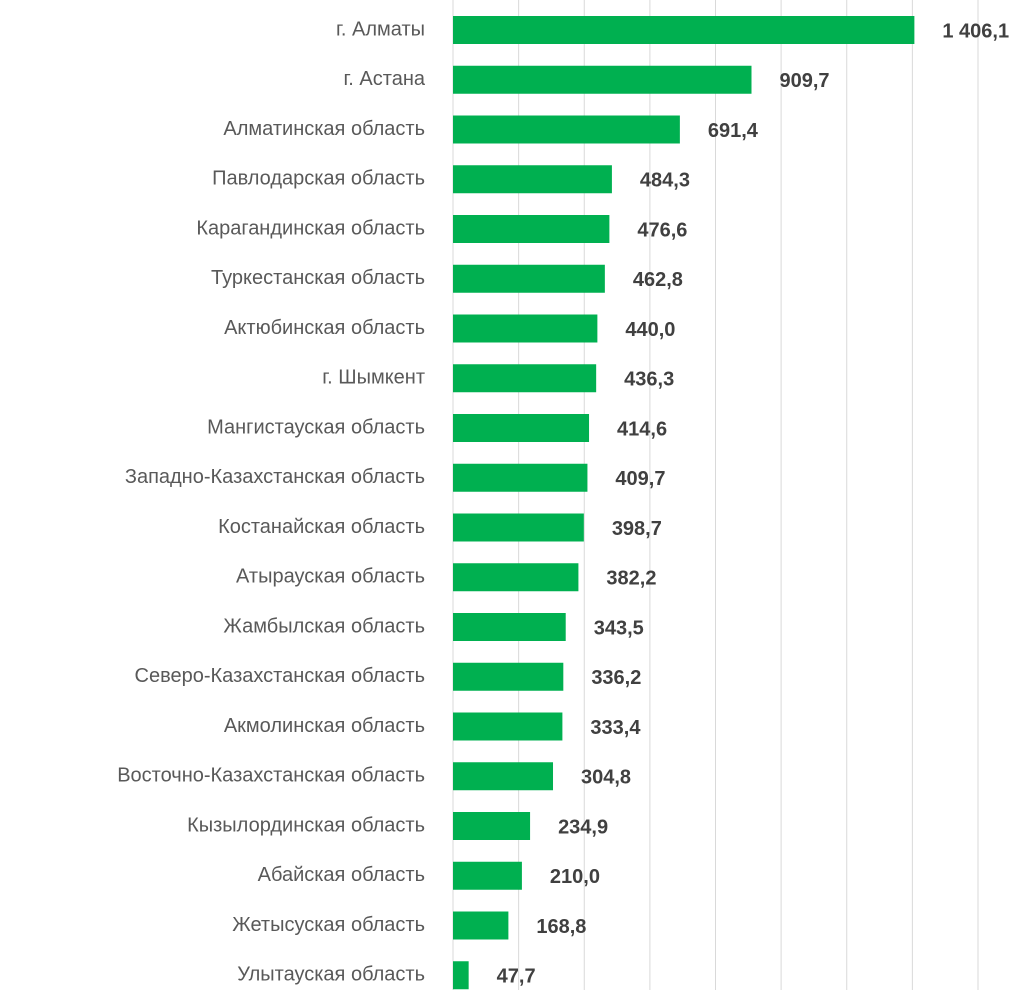 Image resolution: width=1019 pixels, height=990 pixels. What do you see at coordinates (631, 579) in the screenshot?
I see `data-label: 382,2` at bounding box center [631, 579].